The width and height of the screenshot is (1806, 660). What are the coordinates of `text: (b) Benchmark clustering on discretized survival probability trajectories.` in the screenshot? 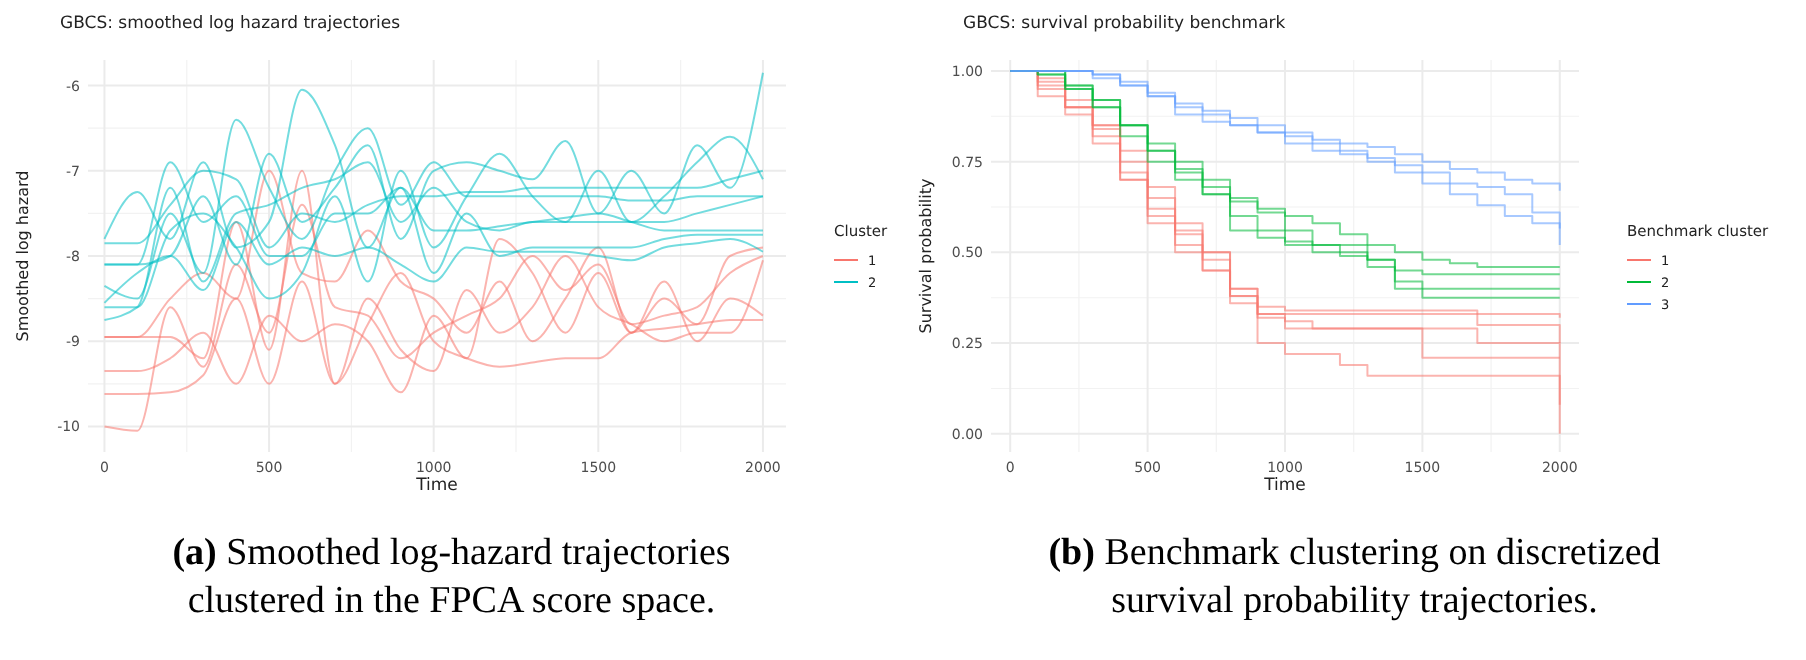 It's located at (1355, 577).